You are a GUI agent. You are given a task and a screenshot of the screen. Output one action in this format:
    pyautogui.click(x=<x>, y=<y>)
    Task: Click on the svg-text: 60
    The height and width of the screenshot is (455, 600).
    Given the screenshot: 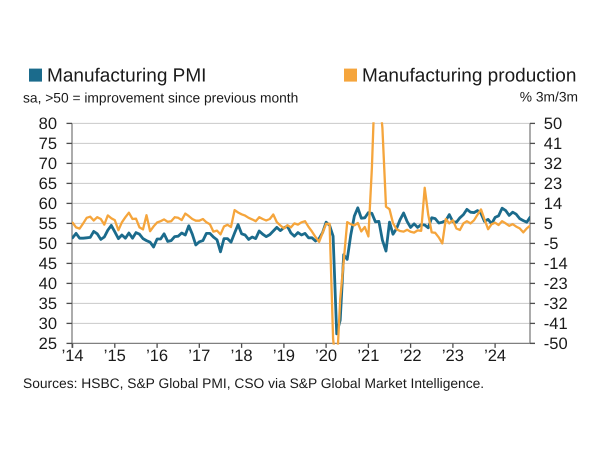 What is the action you would take?
    pyautogui.click(x=48, y=204)
    